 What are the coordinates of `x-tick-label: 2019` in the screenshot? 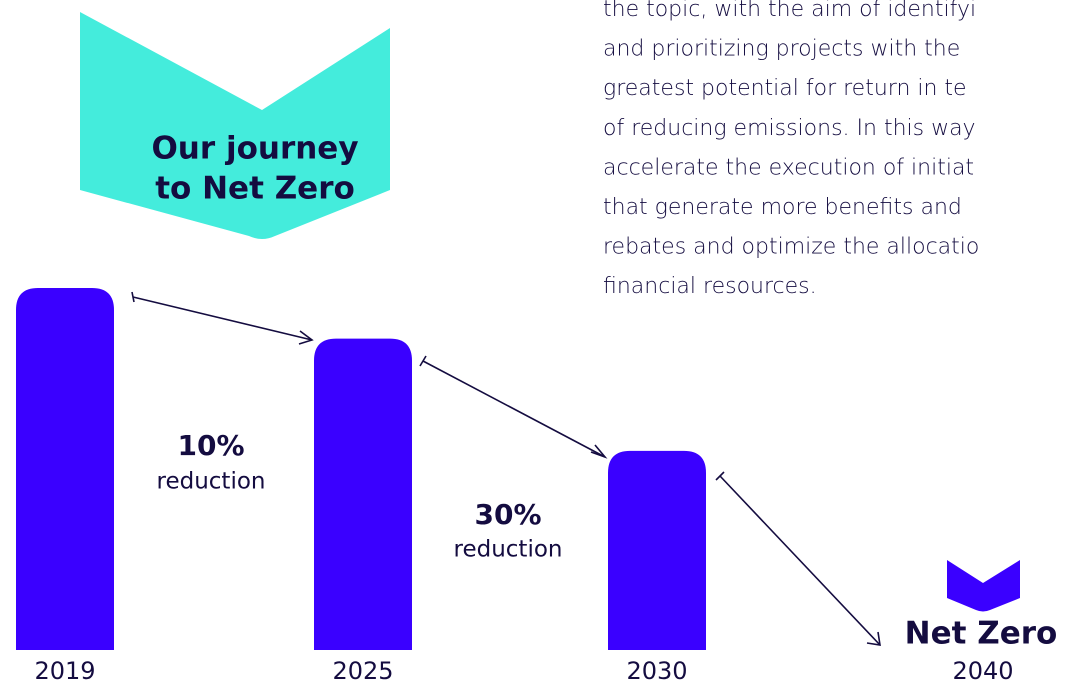 It's located at (64, 671).